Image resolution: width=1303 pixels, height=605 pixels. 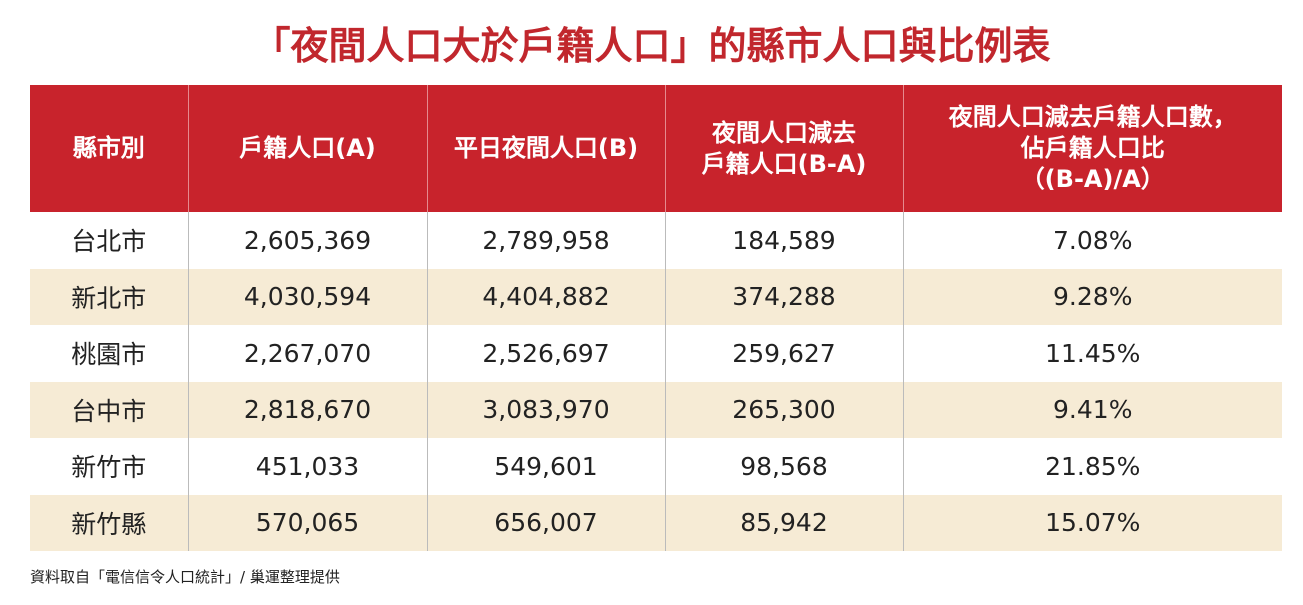 What do you see at coordinates (1092, 296) in the screenshot?
I see `data-cell: 9.28%` at bounding box center [1092, 296].